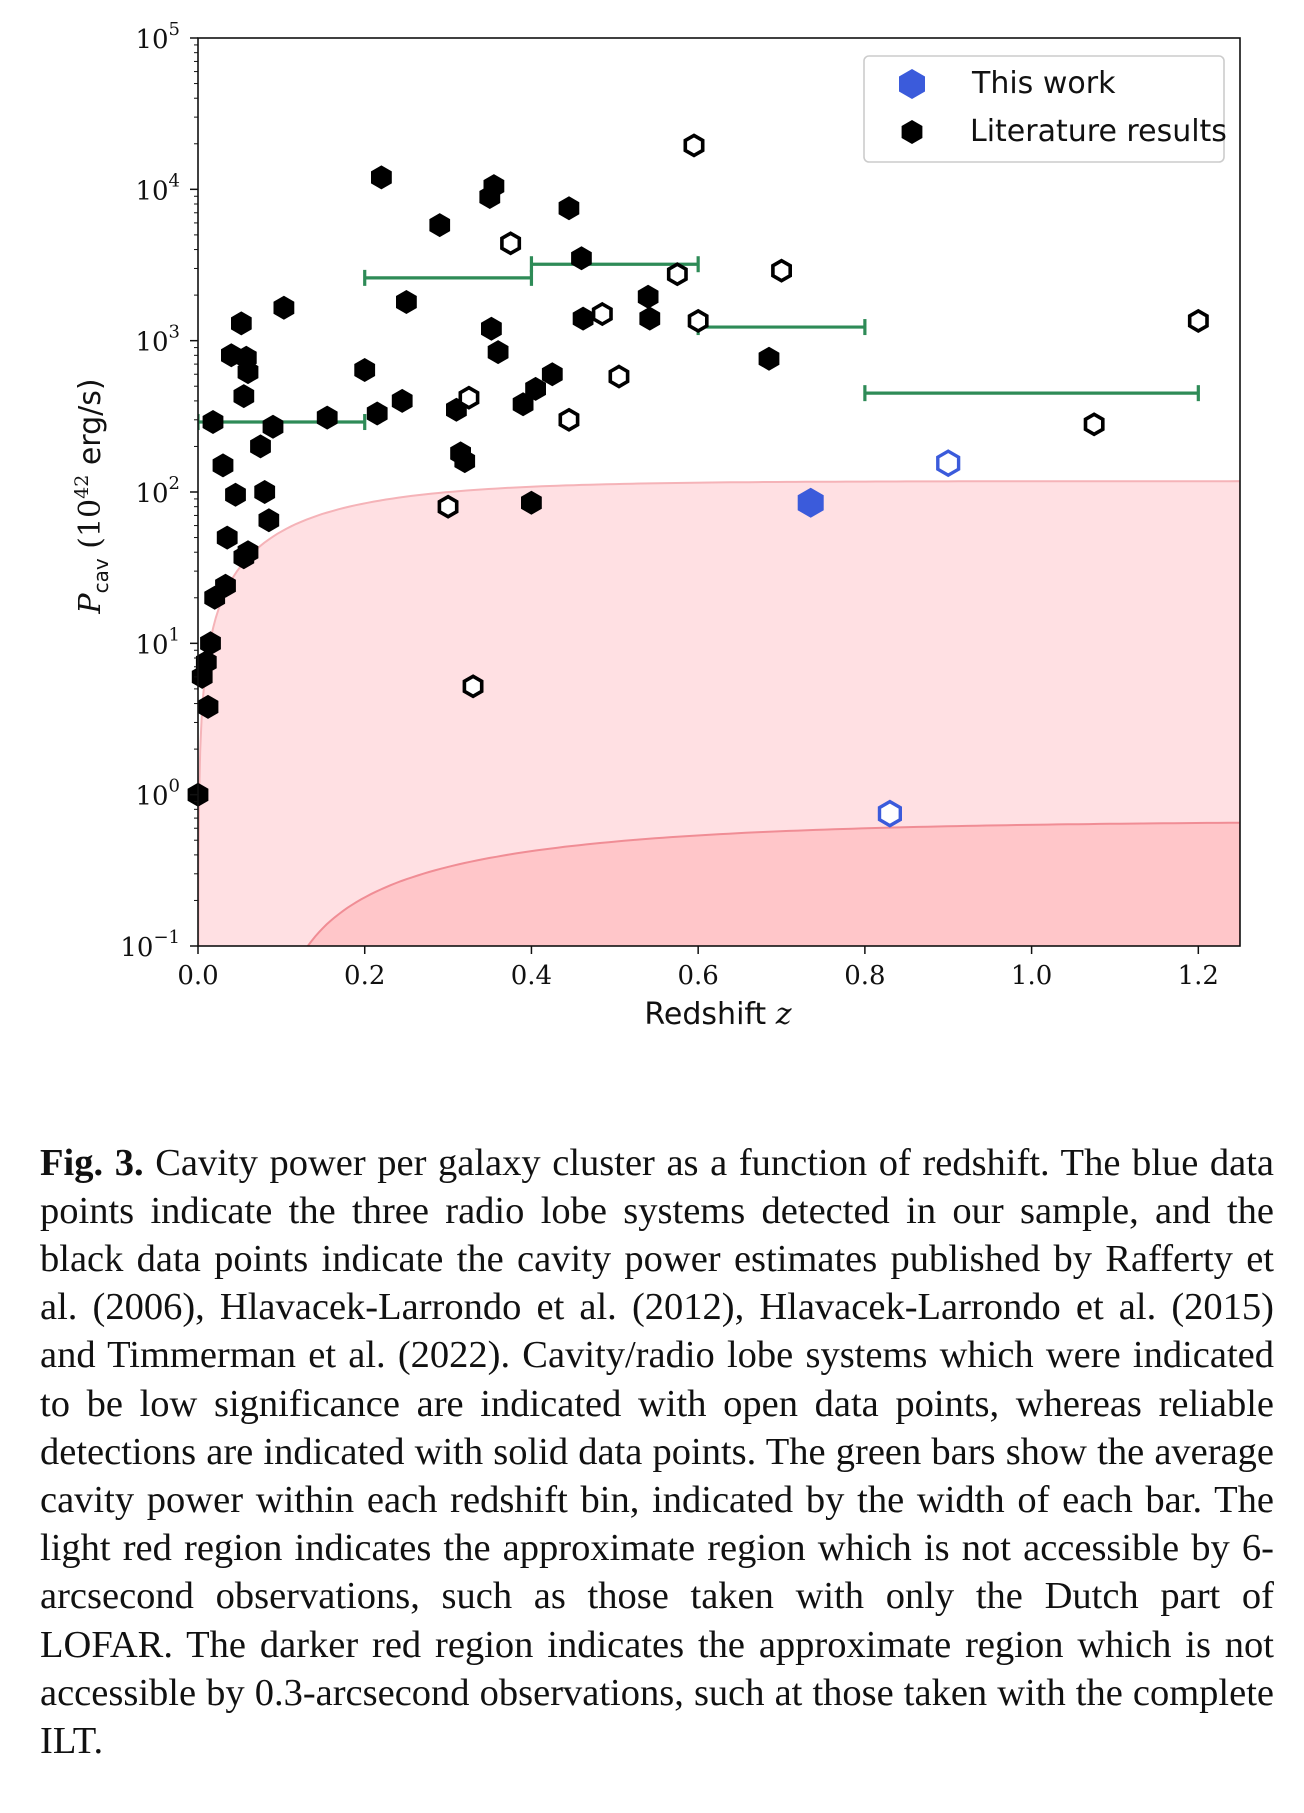 The width and height of the screenshot is (1304, 1813). I want to click on x-tick-label: 0.0, so click(197, 976).